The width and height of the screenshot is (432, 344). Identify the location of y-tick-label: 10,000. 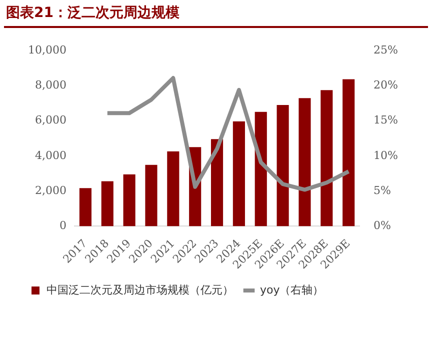
(47, 49).